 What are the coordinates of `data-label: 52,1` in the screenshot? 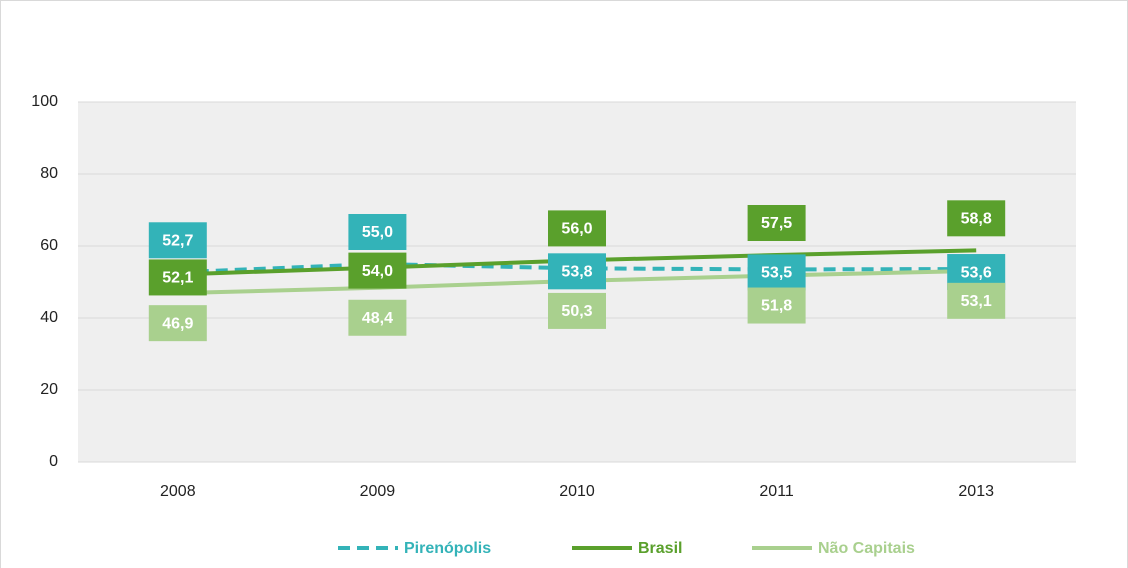 It's located at (177, 278).